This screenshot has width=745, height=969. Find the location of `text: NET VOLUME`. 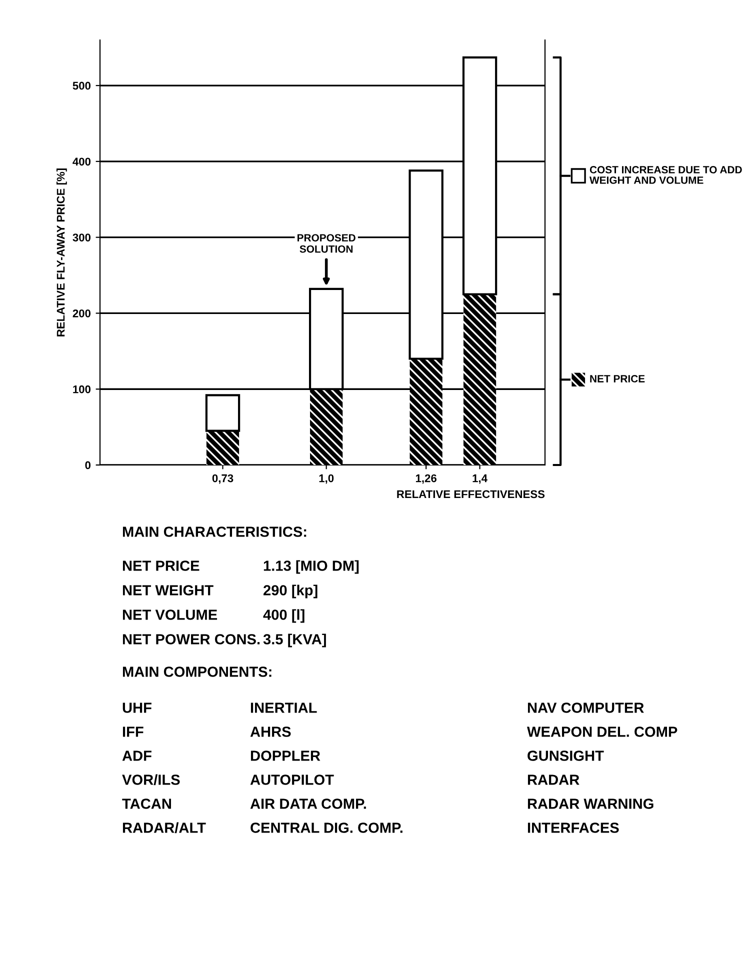

text: NET VOLUME is located at coordinates (170, 615).